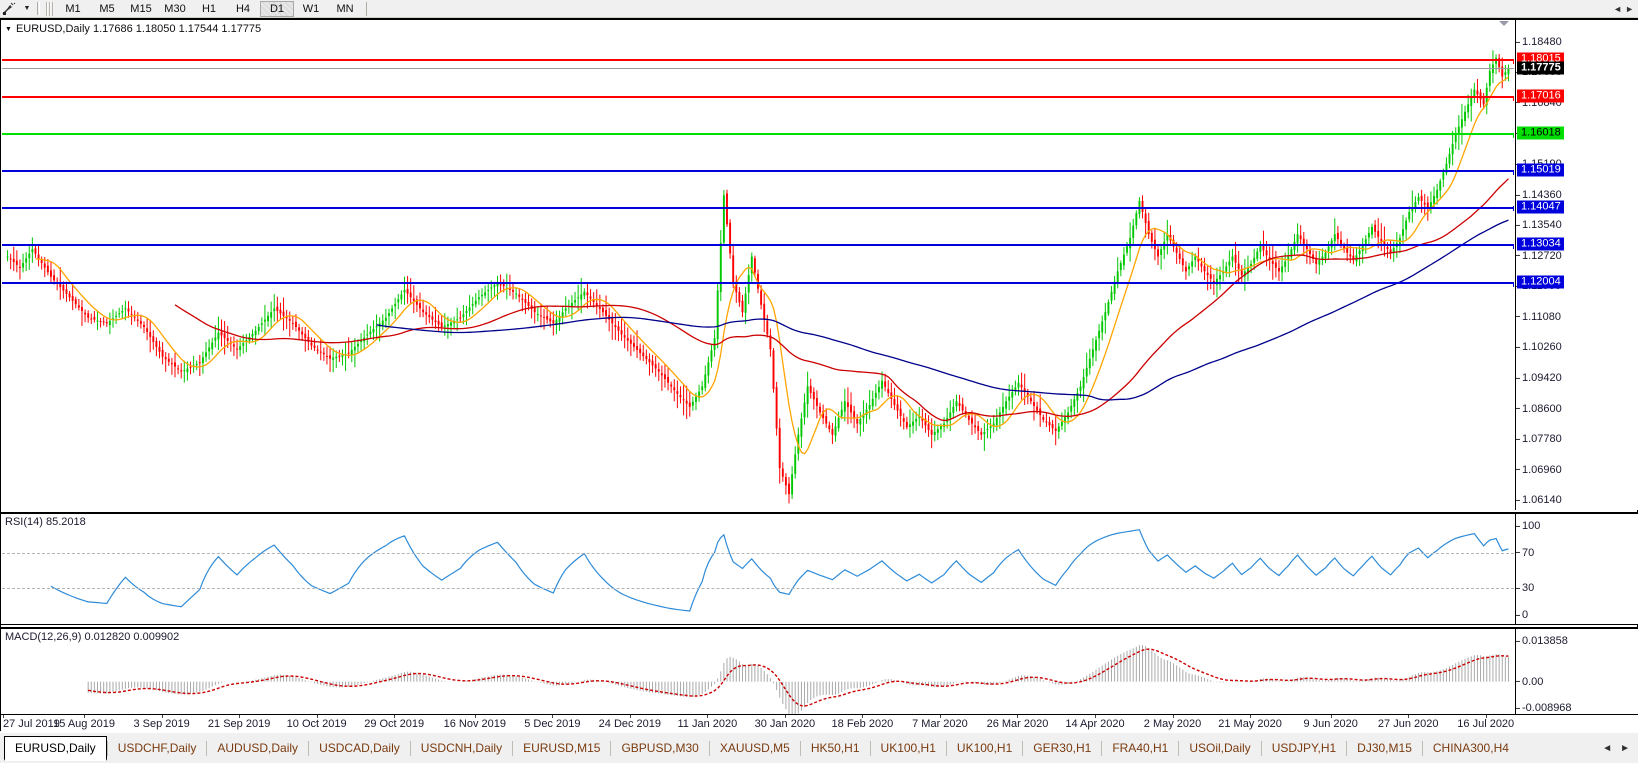 This screenshot has height=763, width=1638. What do you see at coordinates (1539, 225) in the screenshot?
I see `price-tick: 1.13540` at bounding box center [1539, 225].